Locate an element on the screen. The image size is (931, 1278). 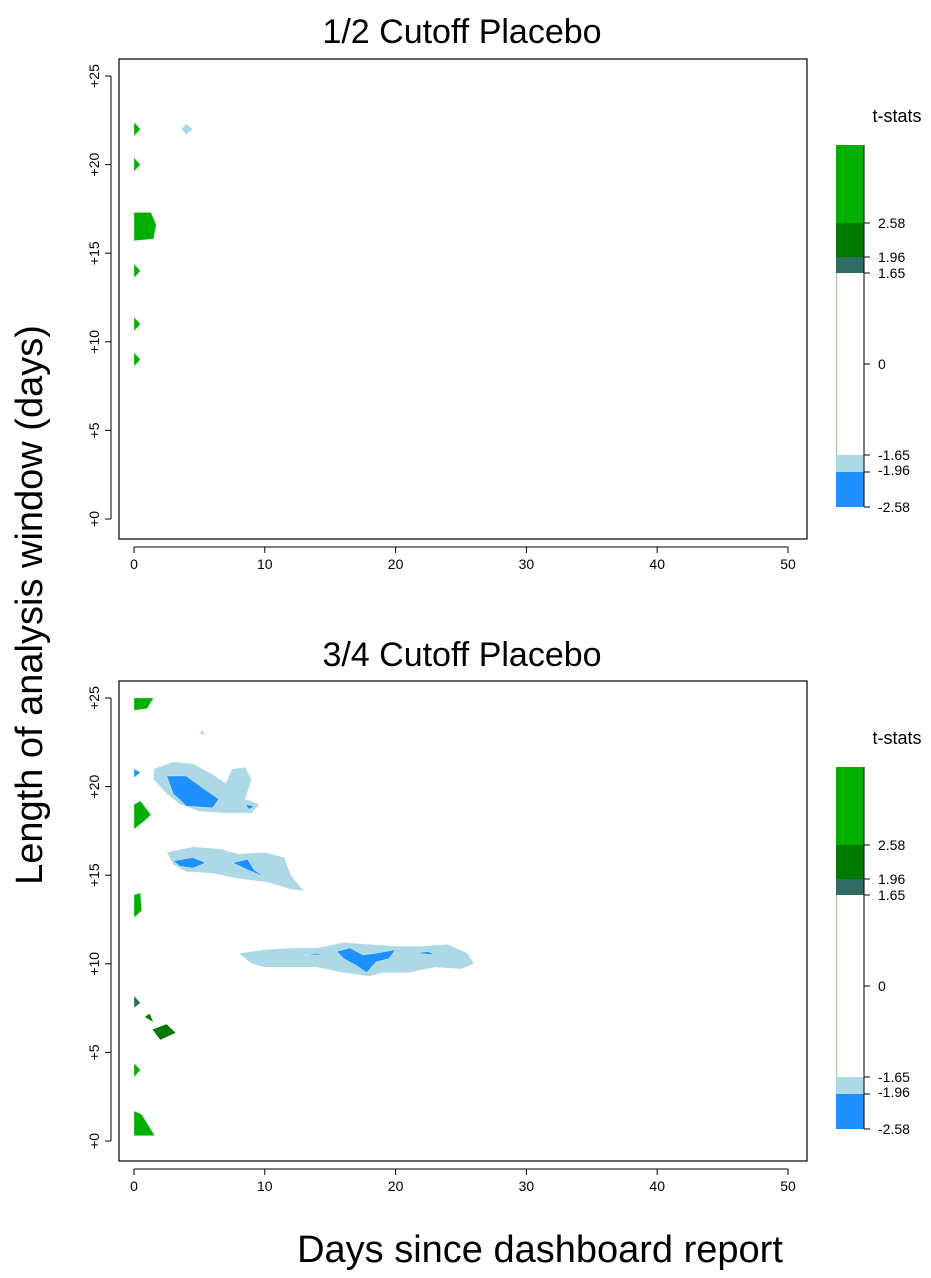
y-axis-label: Length of analysis window (days) is located at coordinates (30, 605).